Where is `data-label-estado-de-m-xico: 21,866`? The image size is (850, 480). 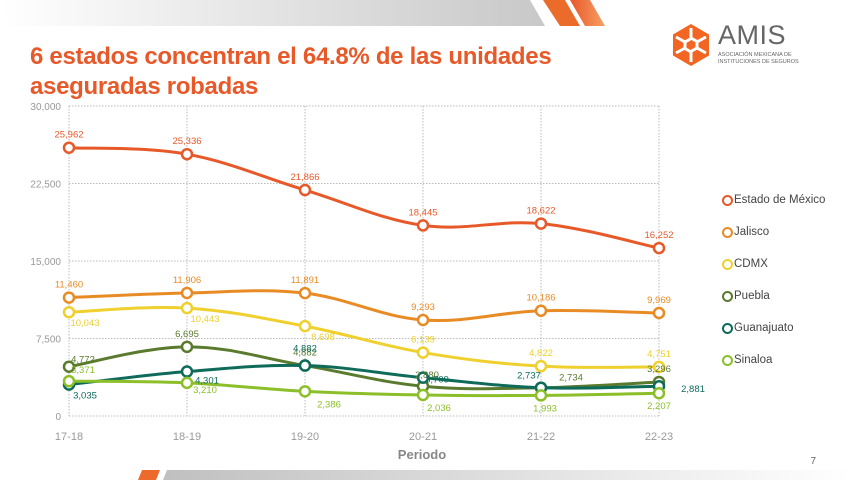 data-label-estado-de-m-xico: 21,866 is located at coordinates (304, 177).